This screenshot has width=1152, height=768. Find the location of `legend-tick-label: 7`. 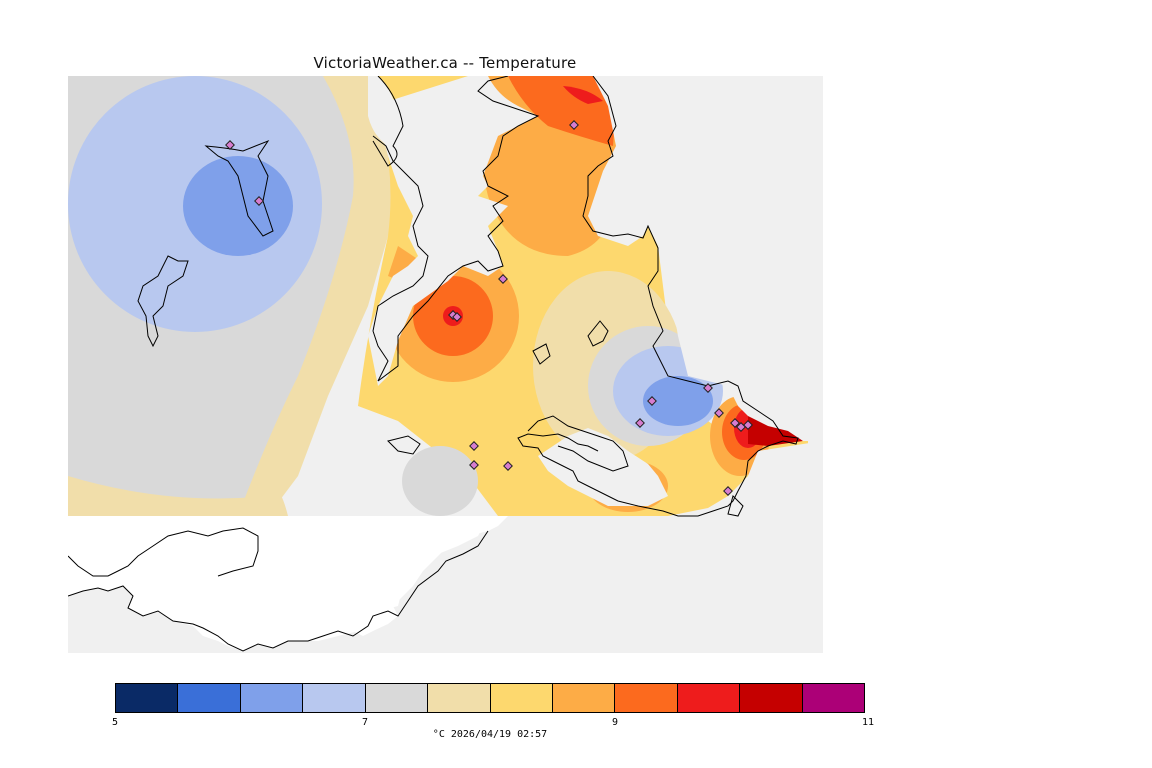

legend-tick-label: 7 is located at coordinates (365, 722).